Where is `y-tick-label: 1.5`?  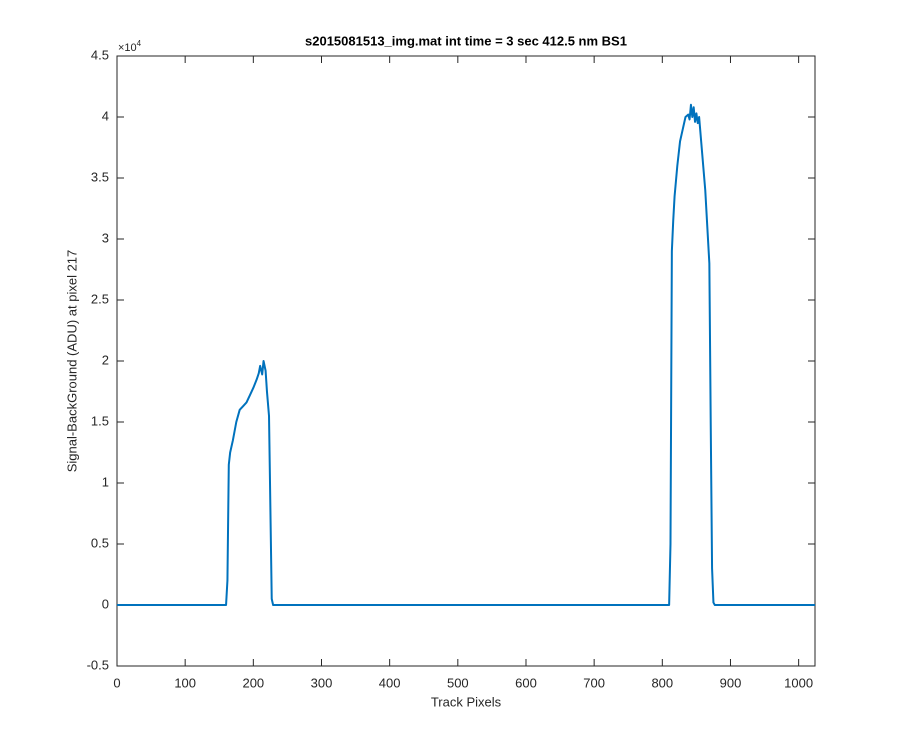 y-tick-label: 1.5 is located at coordinates (100, 420).